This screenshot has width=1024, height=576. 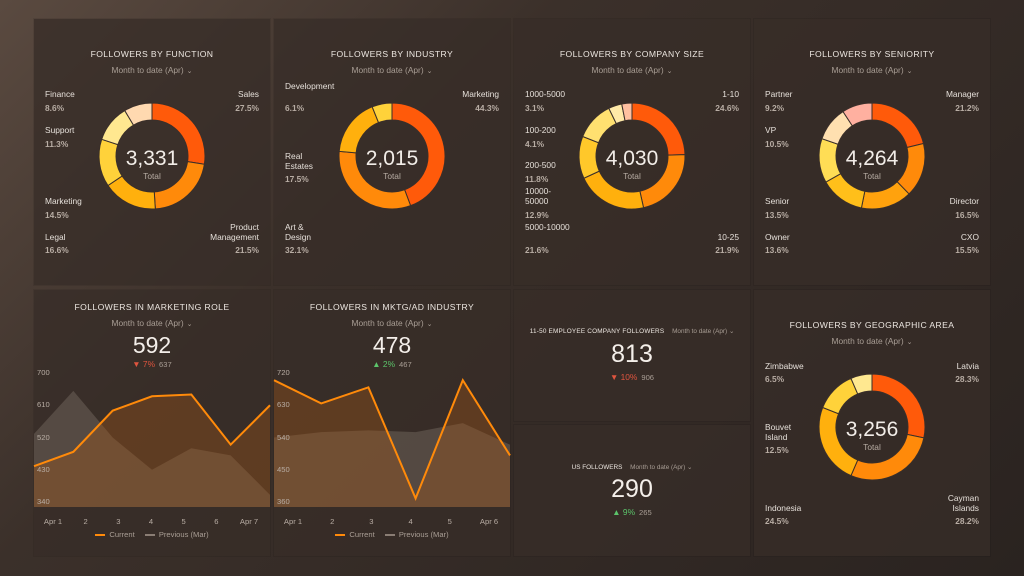 I want to click on delta-value: ▼ 10%, so click(x=623, y=377).